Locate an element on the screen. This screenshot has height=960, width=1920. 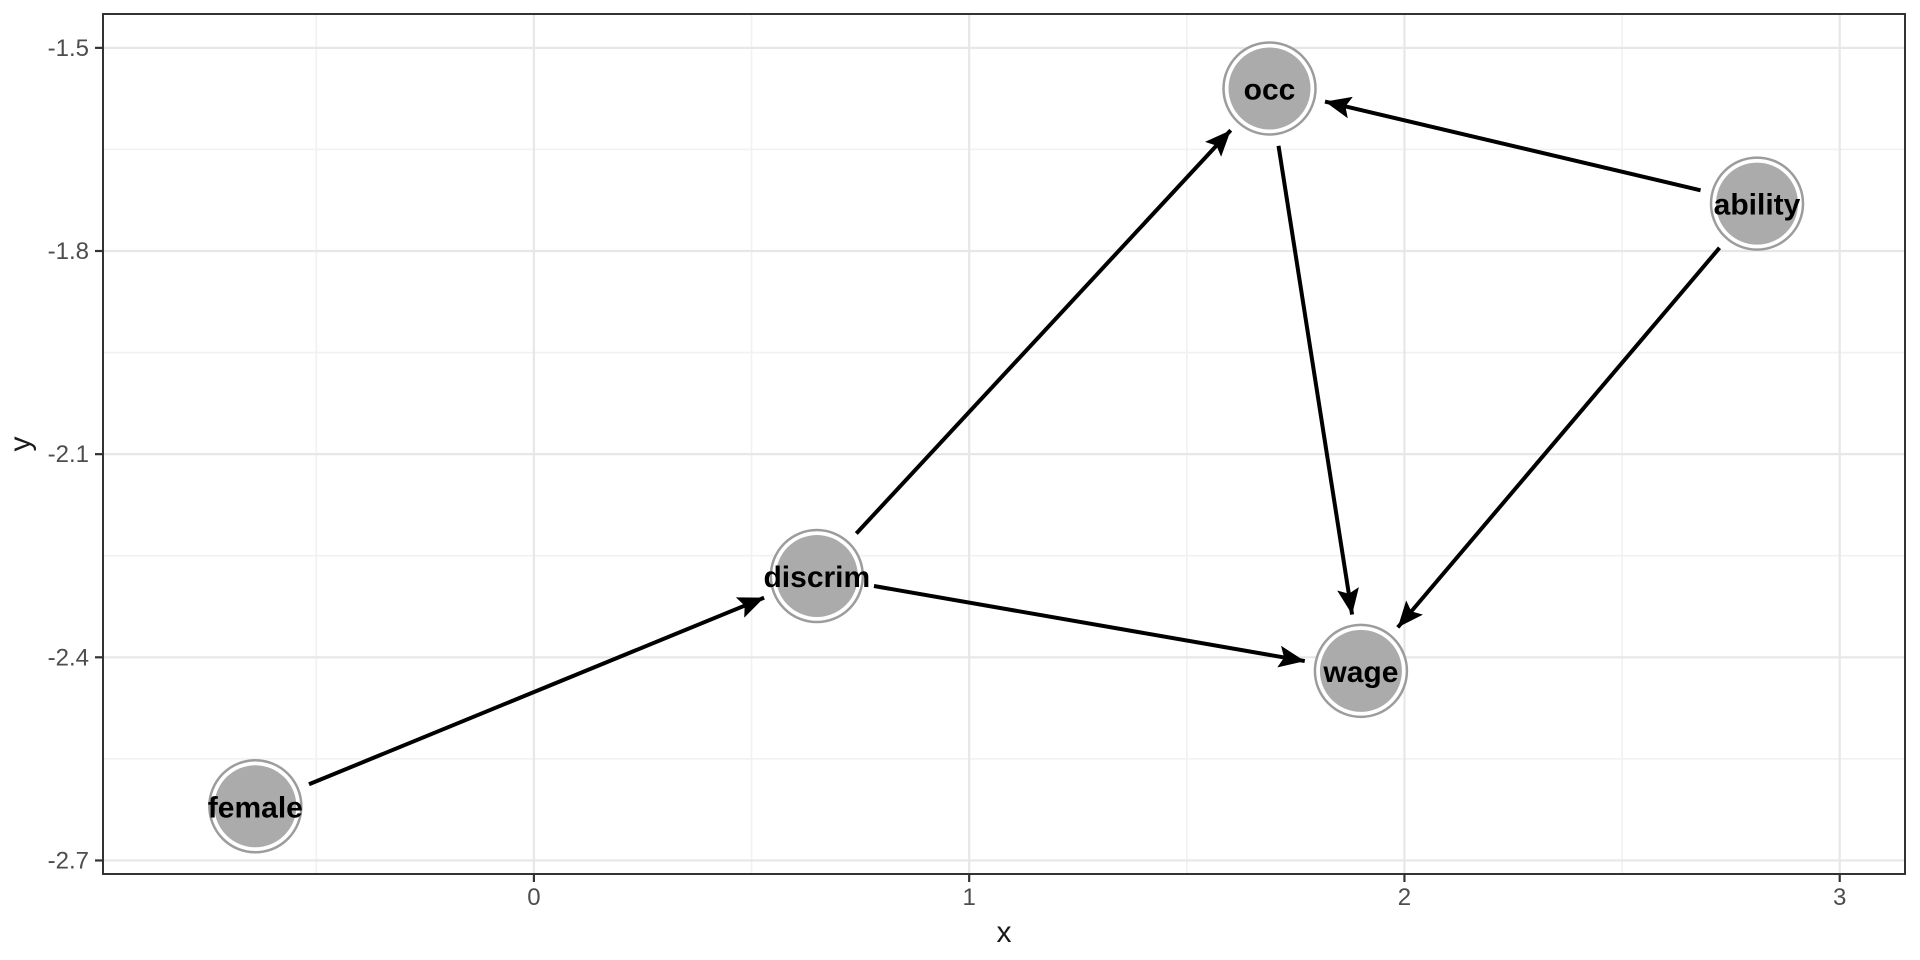
dag-edge-ability-to-wage is located at coordinates (1559, 437).